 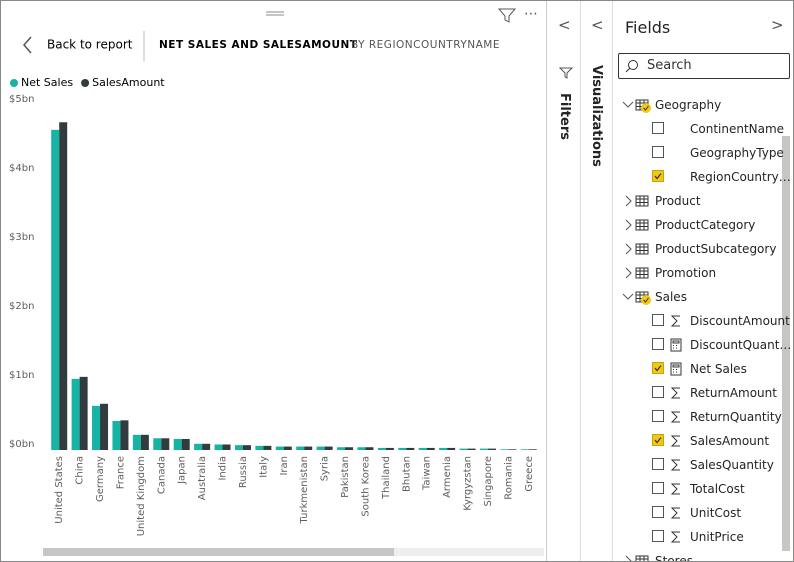 What do you see at coordinates (21, 168) in the screenshot?
I see `y-tick-label: $4bn` at bounding box center [21, 168].